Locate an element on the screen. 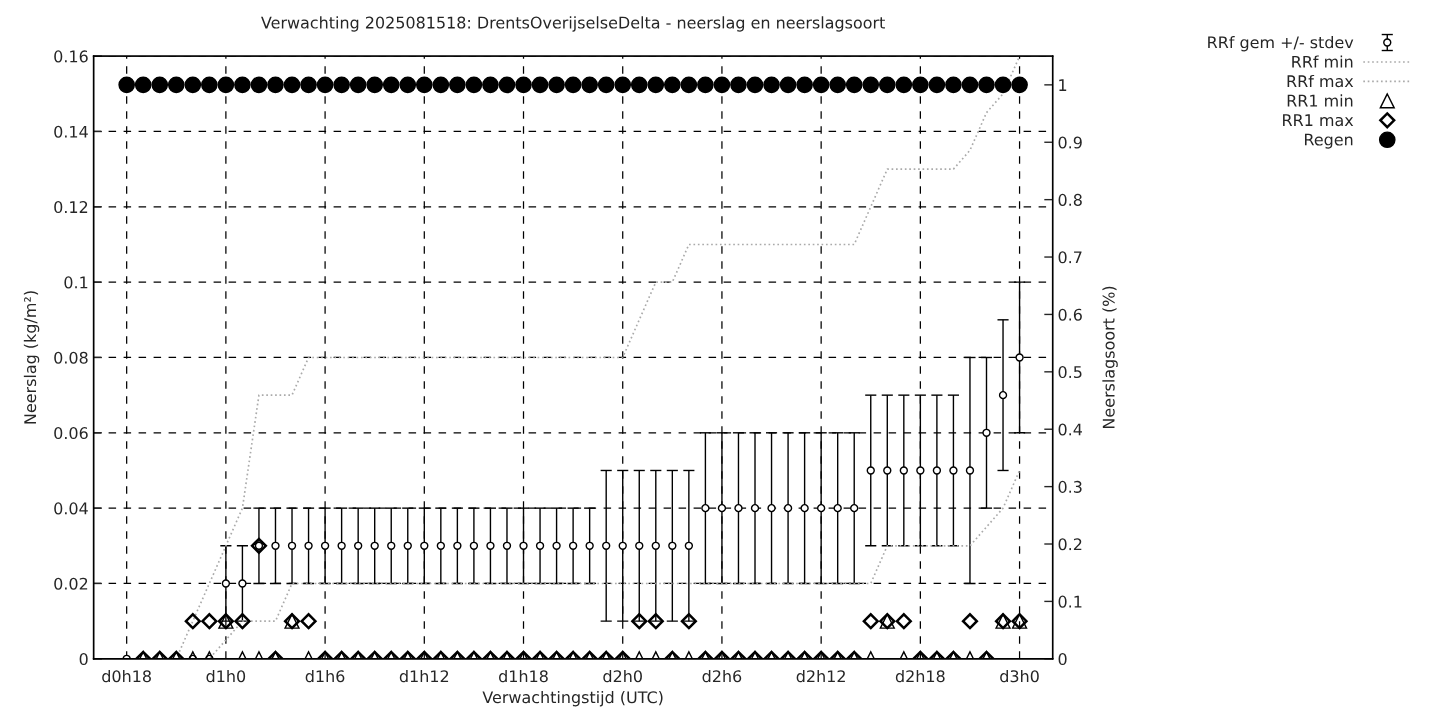 The width and height of the screenshot is (1440, 720). y-tick-label: 0.06 is located at coordinates (71, 433).